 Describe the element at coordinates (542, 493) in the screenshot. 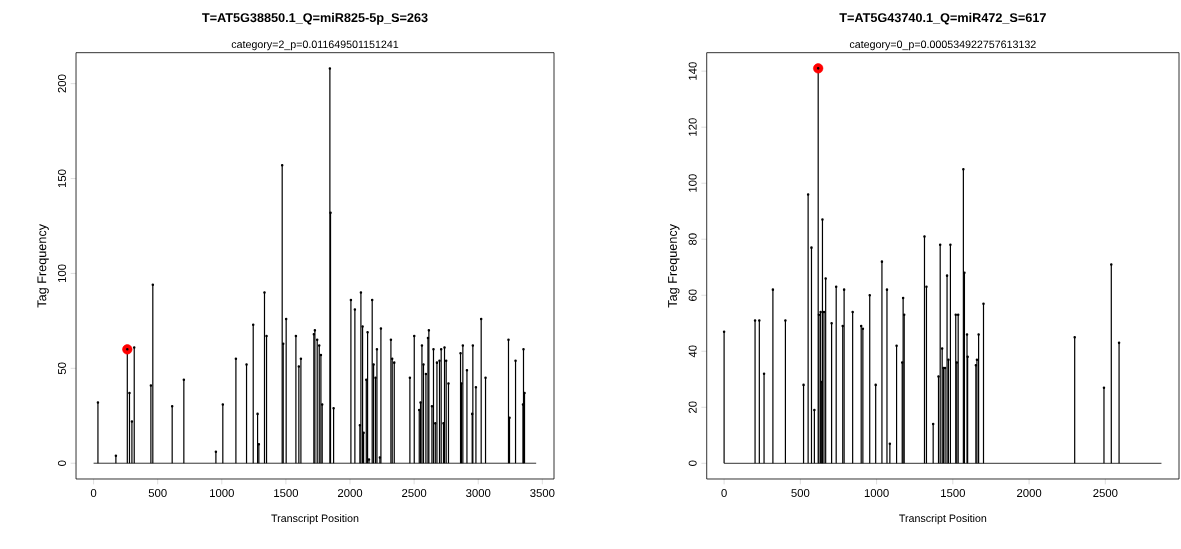

I see `x-tick-label: 3500` at that location.